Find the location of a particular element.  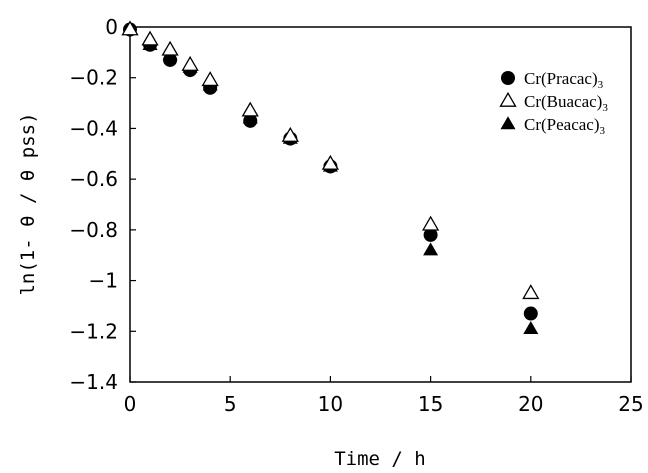

legend-label-name: Cr(Peacac) is located at coordinates (562, 124).